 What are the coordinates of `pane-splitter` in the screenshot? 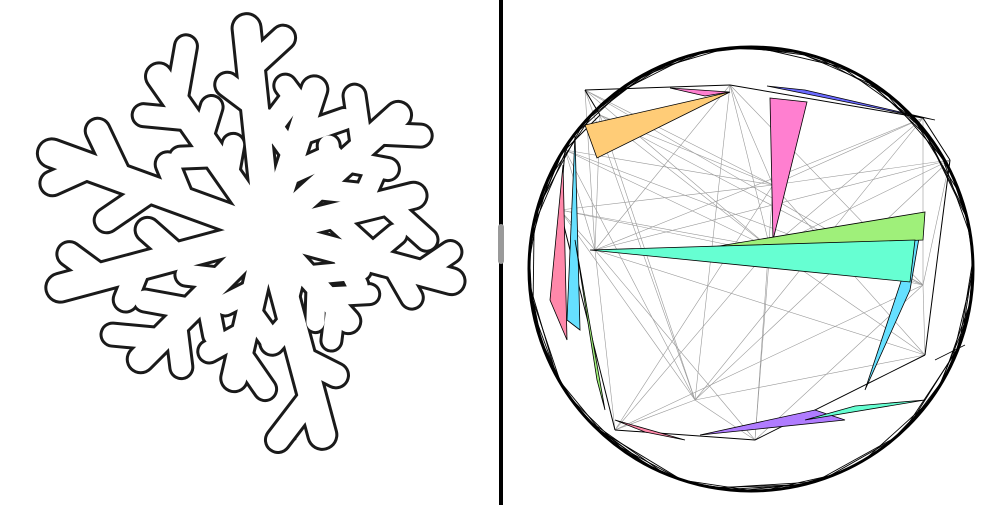 It's located at (501, 252).